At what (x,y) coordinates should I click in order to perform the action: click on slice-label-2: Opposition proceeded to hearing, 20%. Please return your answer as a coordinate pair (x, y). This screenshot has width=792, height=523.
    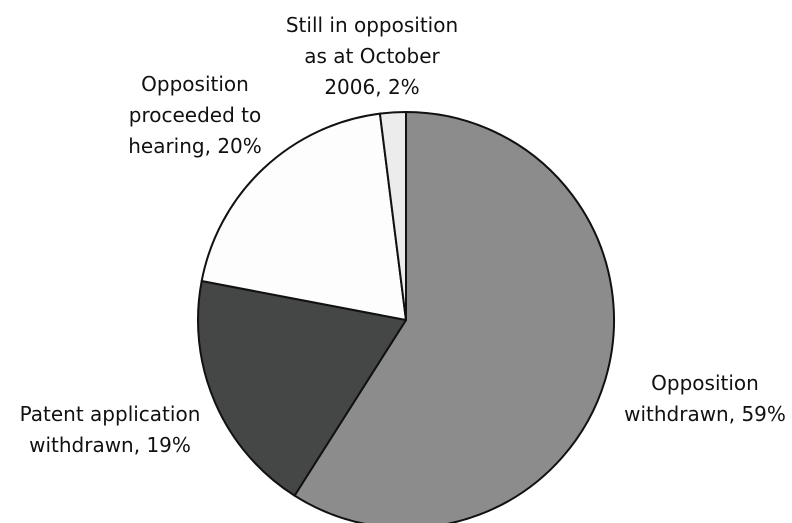
    Looking at the image, I should click on (195, 115).